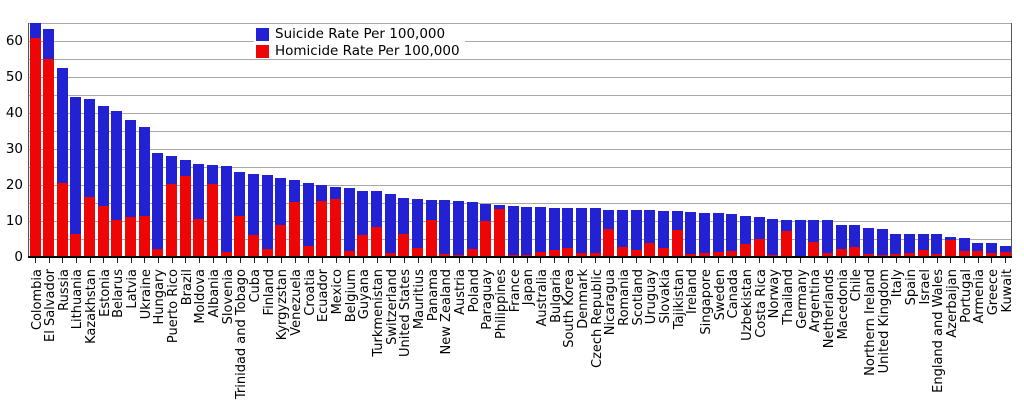 The height and width of the screenshot is (410, 1024). What do you see at coordinates (745, 236) in the screenshot?
I see `bar-uzbekistan` at bounding box center [745, 236].